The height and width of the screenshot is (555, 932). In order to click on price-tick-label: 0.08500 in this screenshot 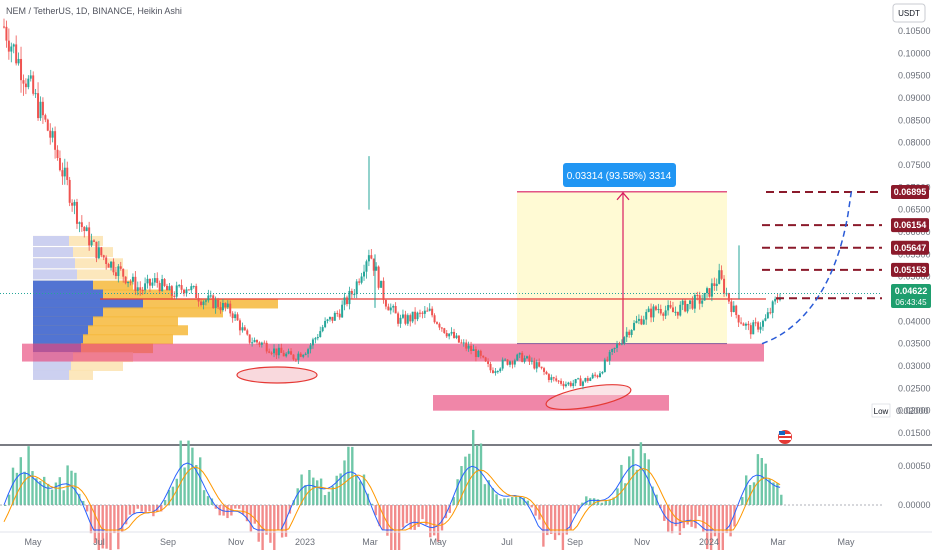, I will do `click(914, 120)`.